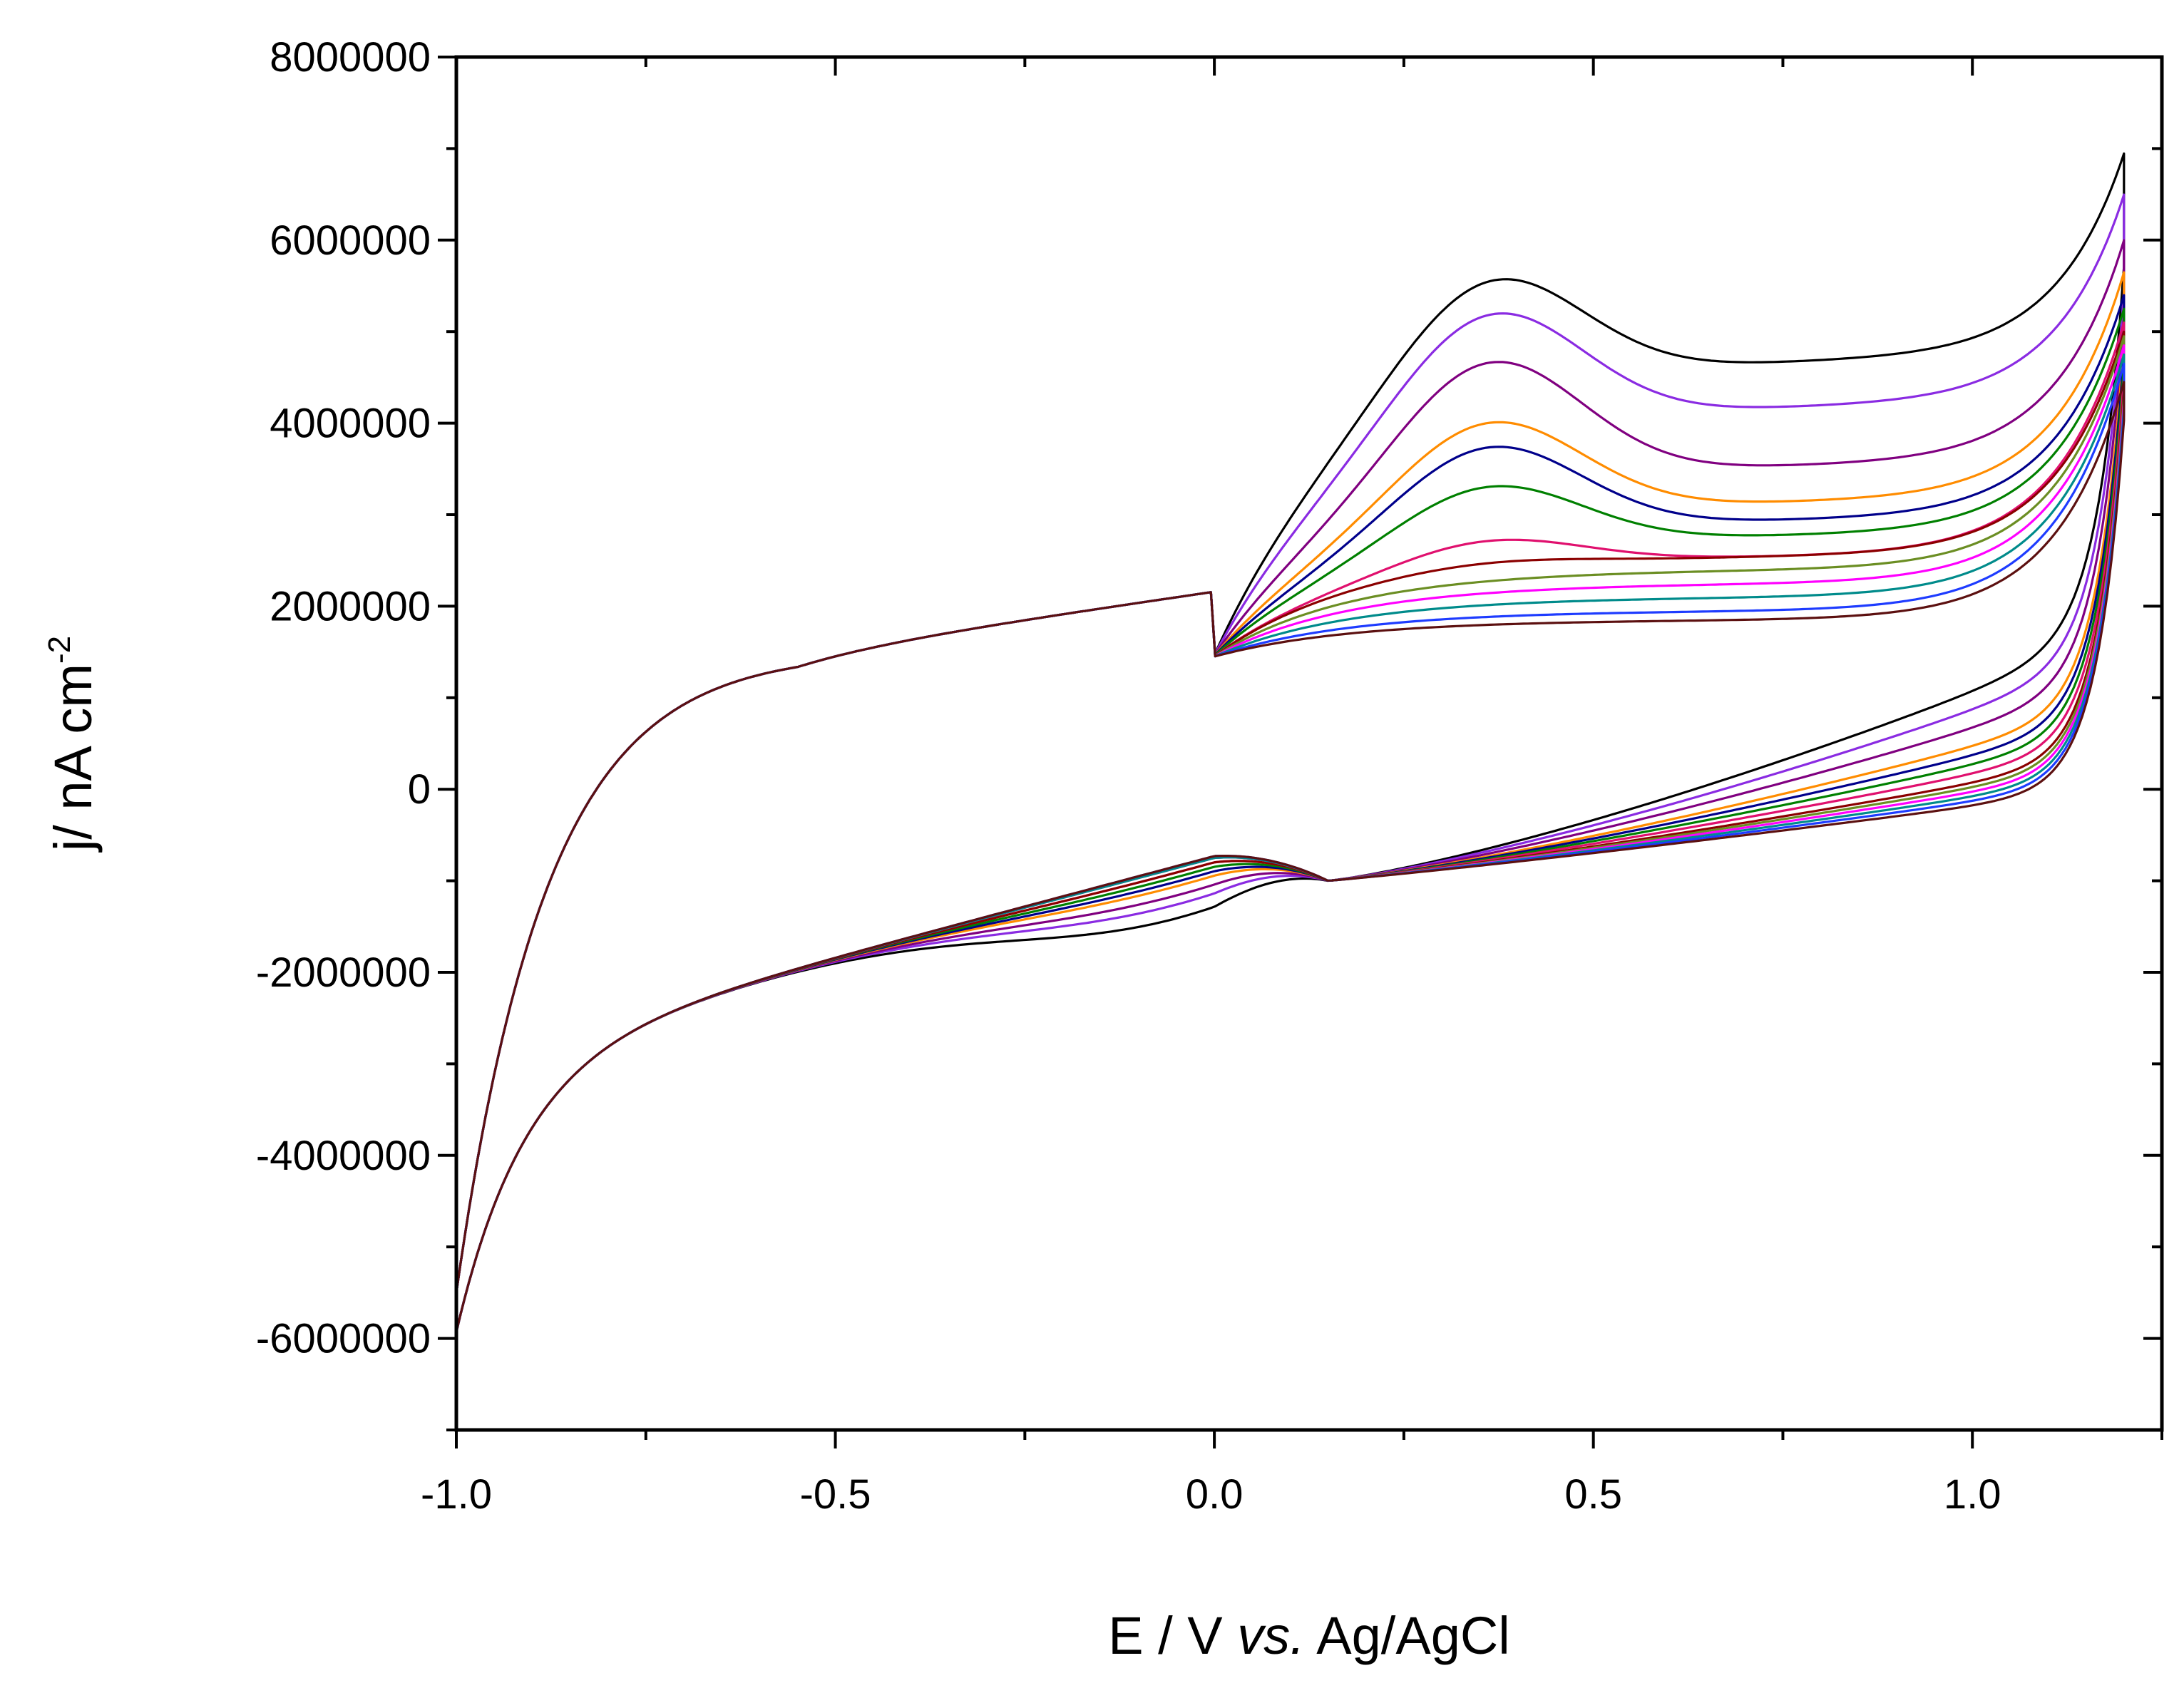 This screenshot has height=1688, width=2184. I want to click on y-tick-label: -2000000, so click(343, 973).